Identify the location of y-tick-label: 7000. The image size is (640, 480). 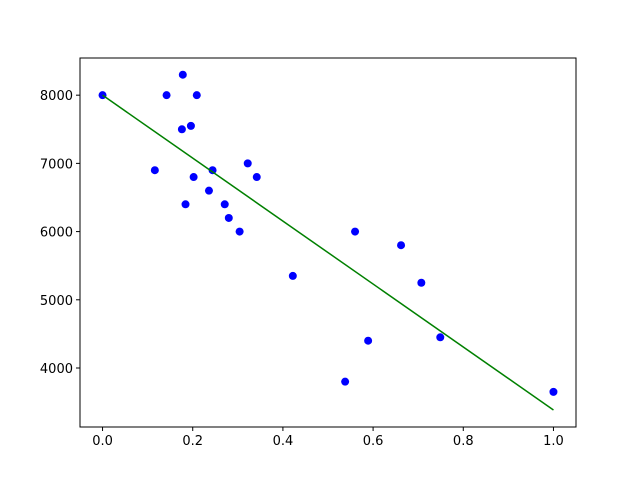
(56, 164).